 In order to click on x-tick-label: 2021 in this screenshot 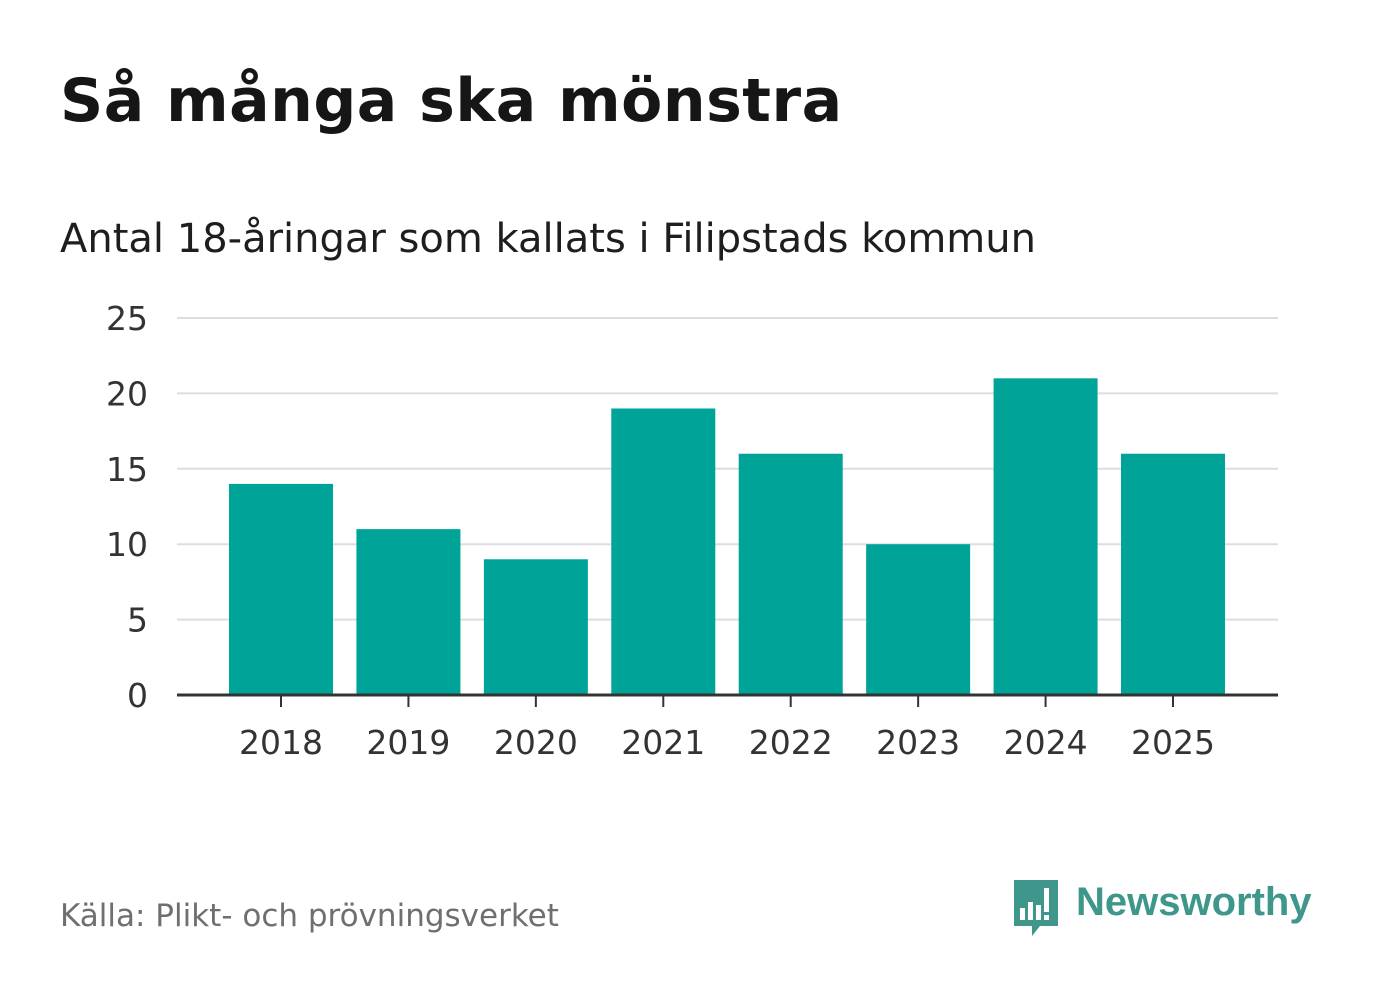, I will do `click(663, 742)`.